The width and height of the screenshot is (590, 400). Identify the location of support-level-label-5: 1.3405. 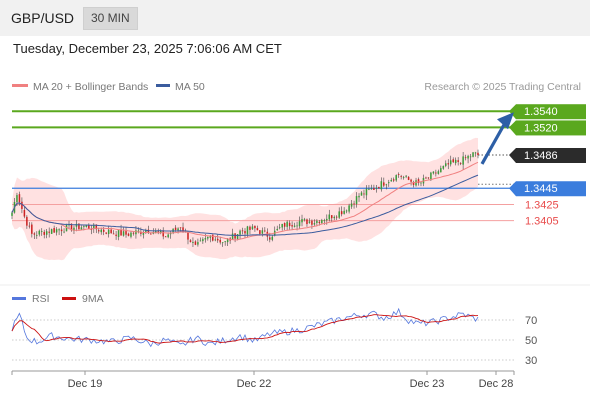
(542, 222).